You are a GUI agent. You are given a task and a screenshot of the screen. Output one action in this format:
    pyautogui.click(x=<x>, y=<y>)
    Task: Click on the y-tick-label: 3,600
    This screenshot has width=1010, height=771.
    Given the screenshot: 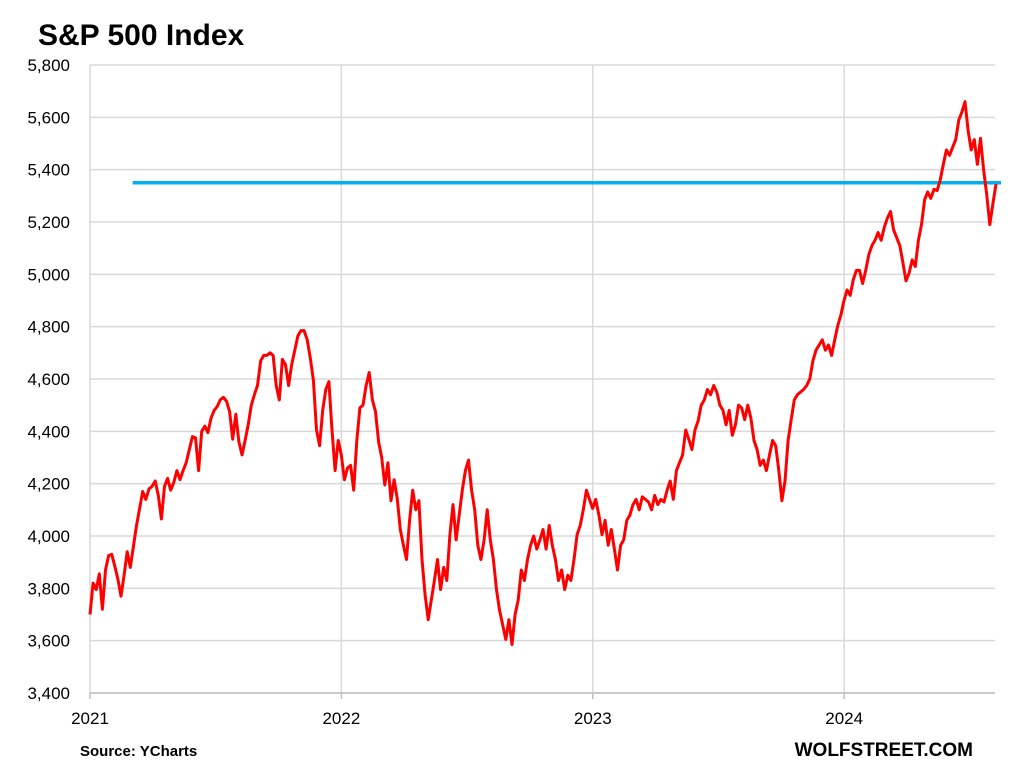 What is the action you would take?
    pyautogui.click(x=48, y=641)
    